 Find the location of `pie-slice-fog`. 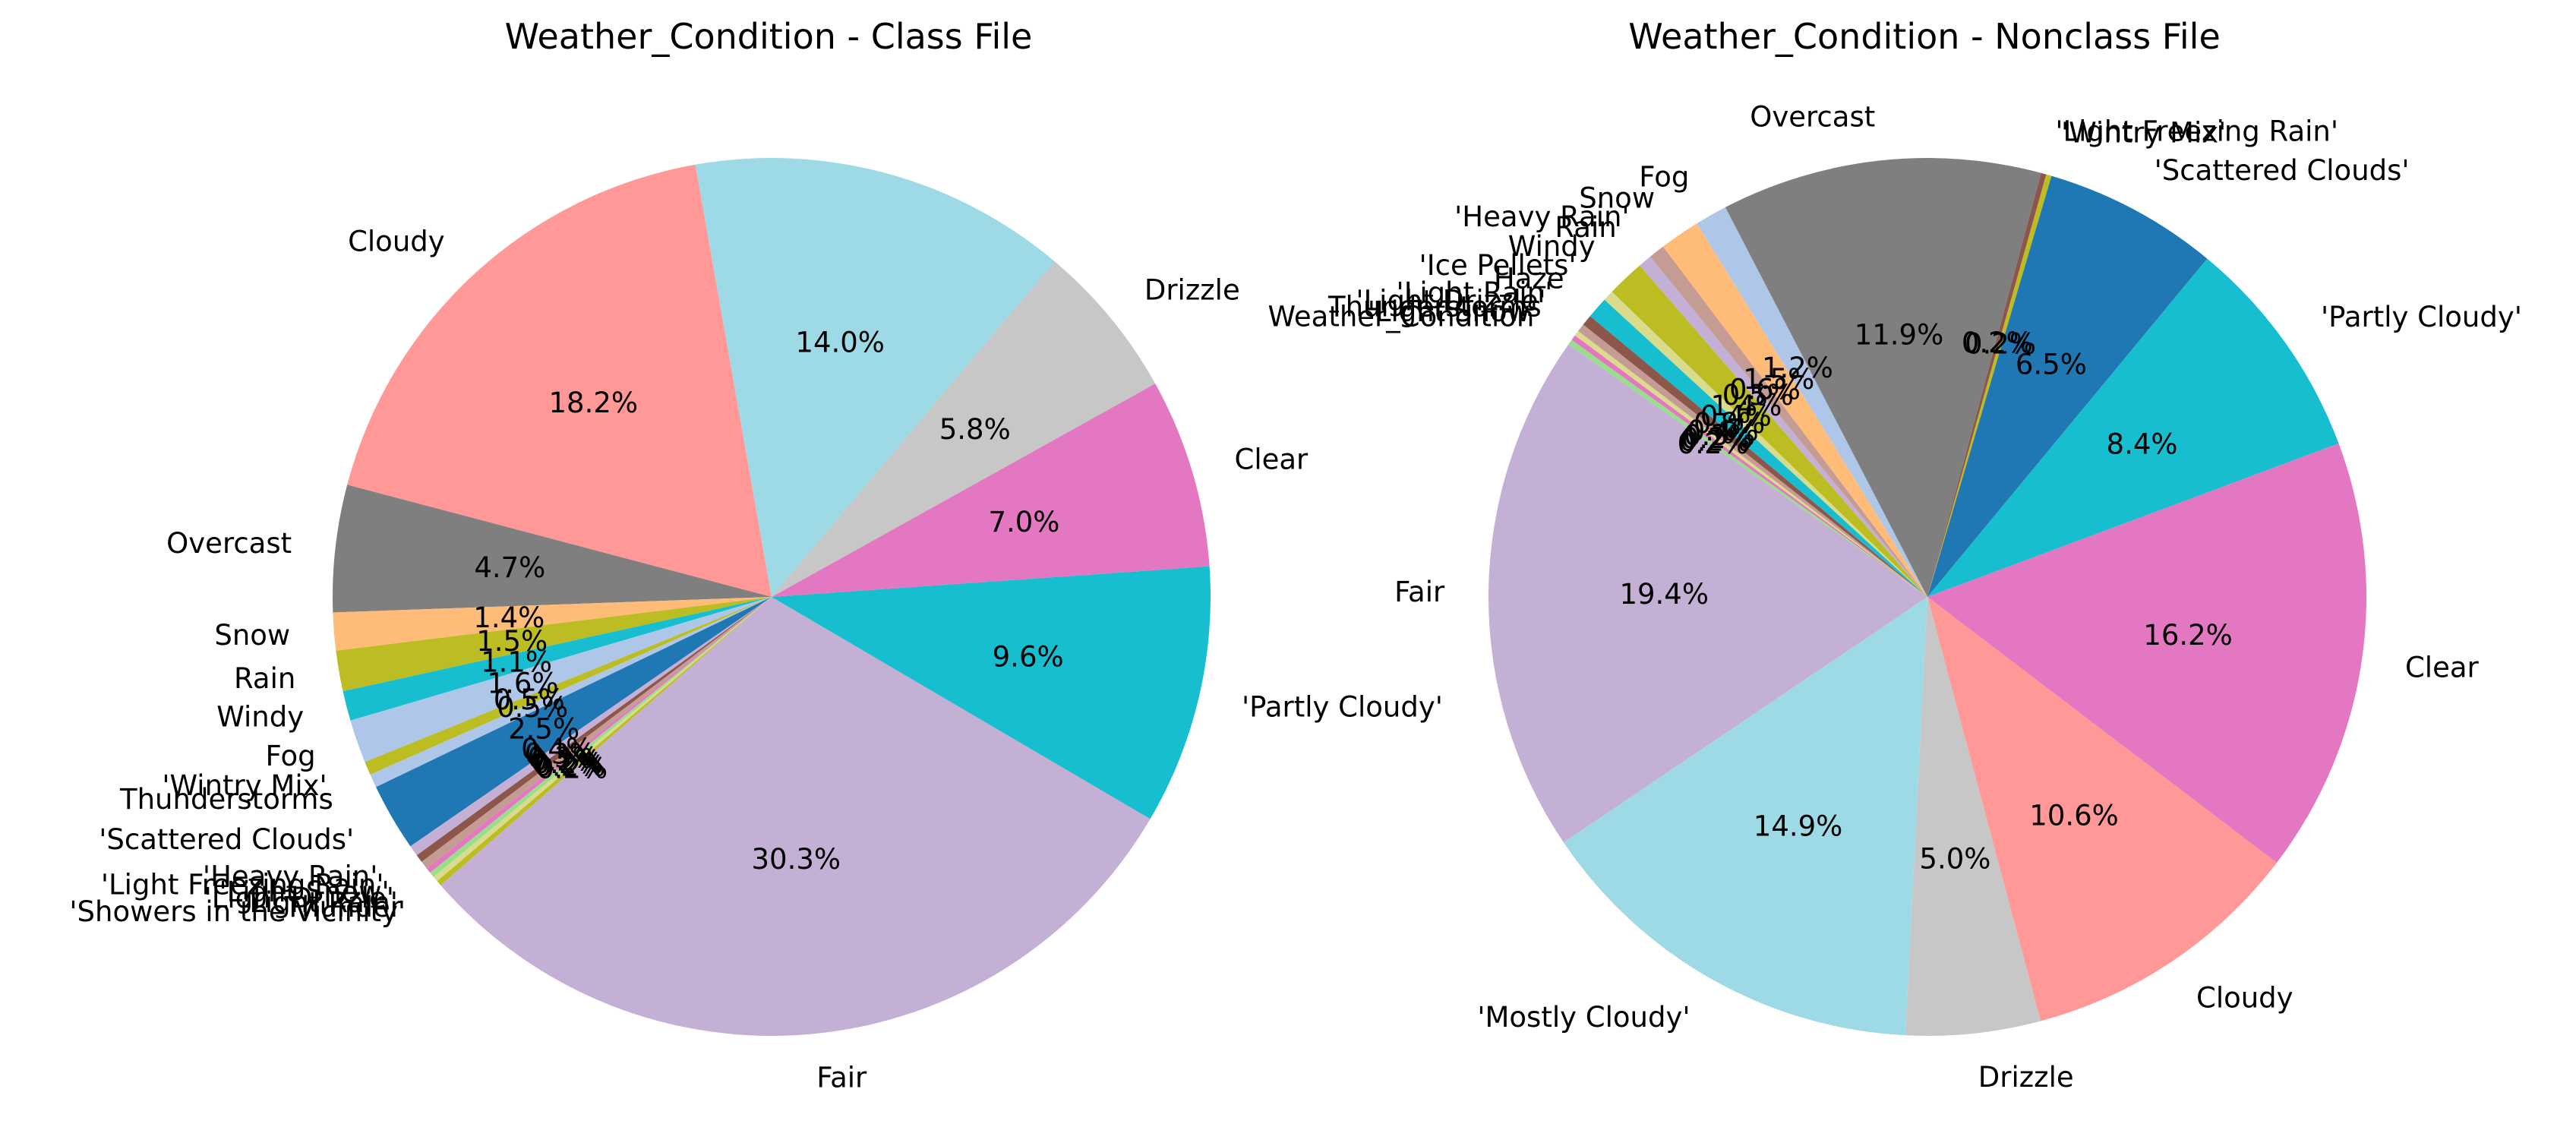

pie-slice-fog is located at coordinates (561, 679).